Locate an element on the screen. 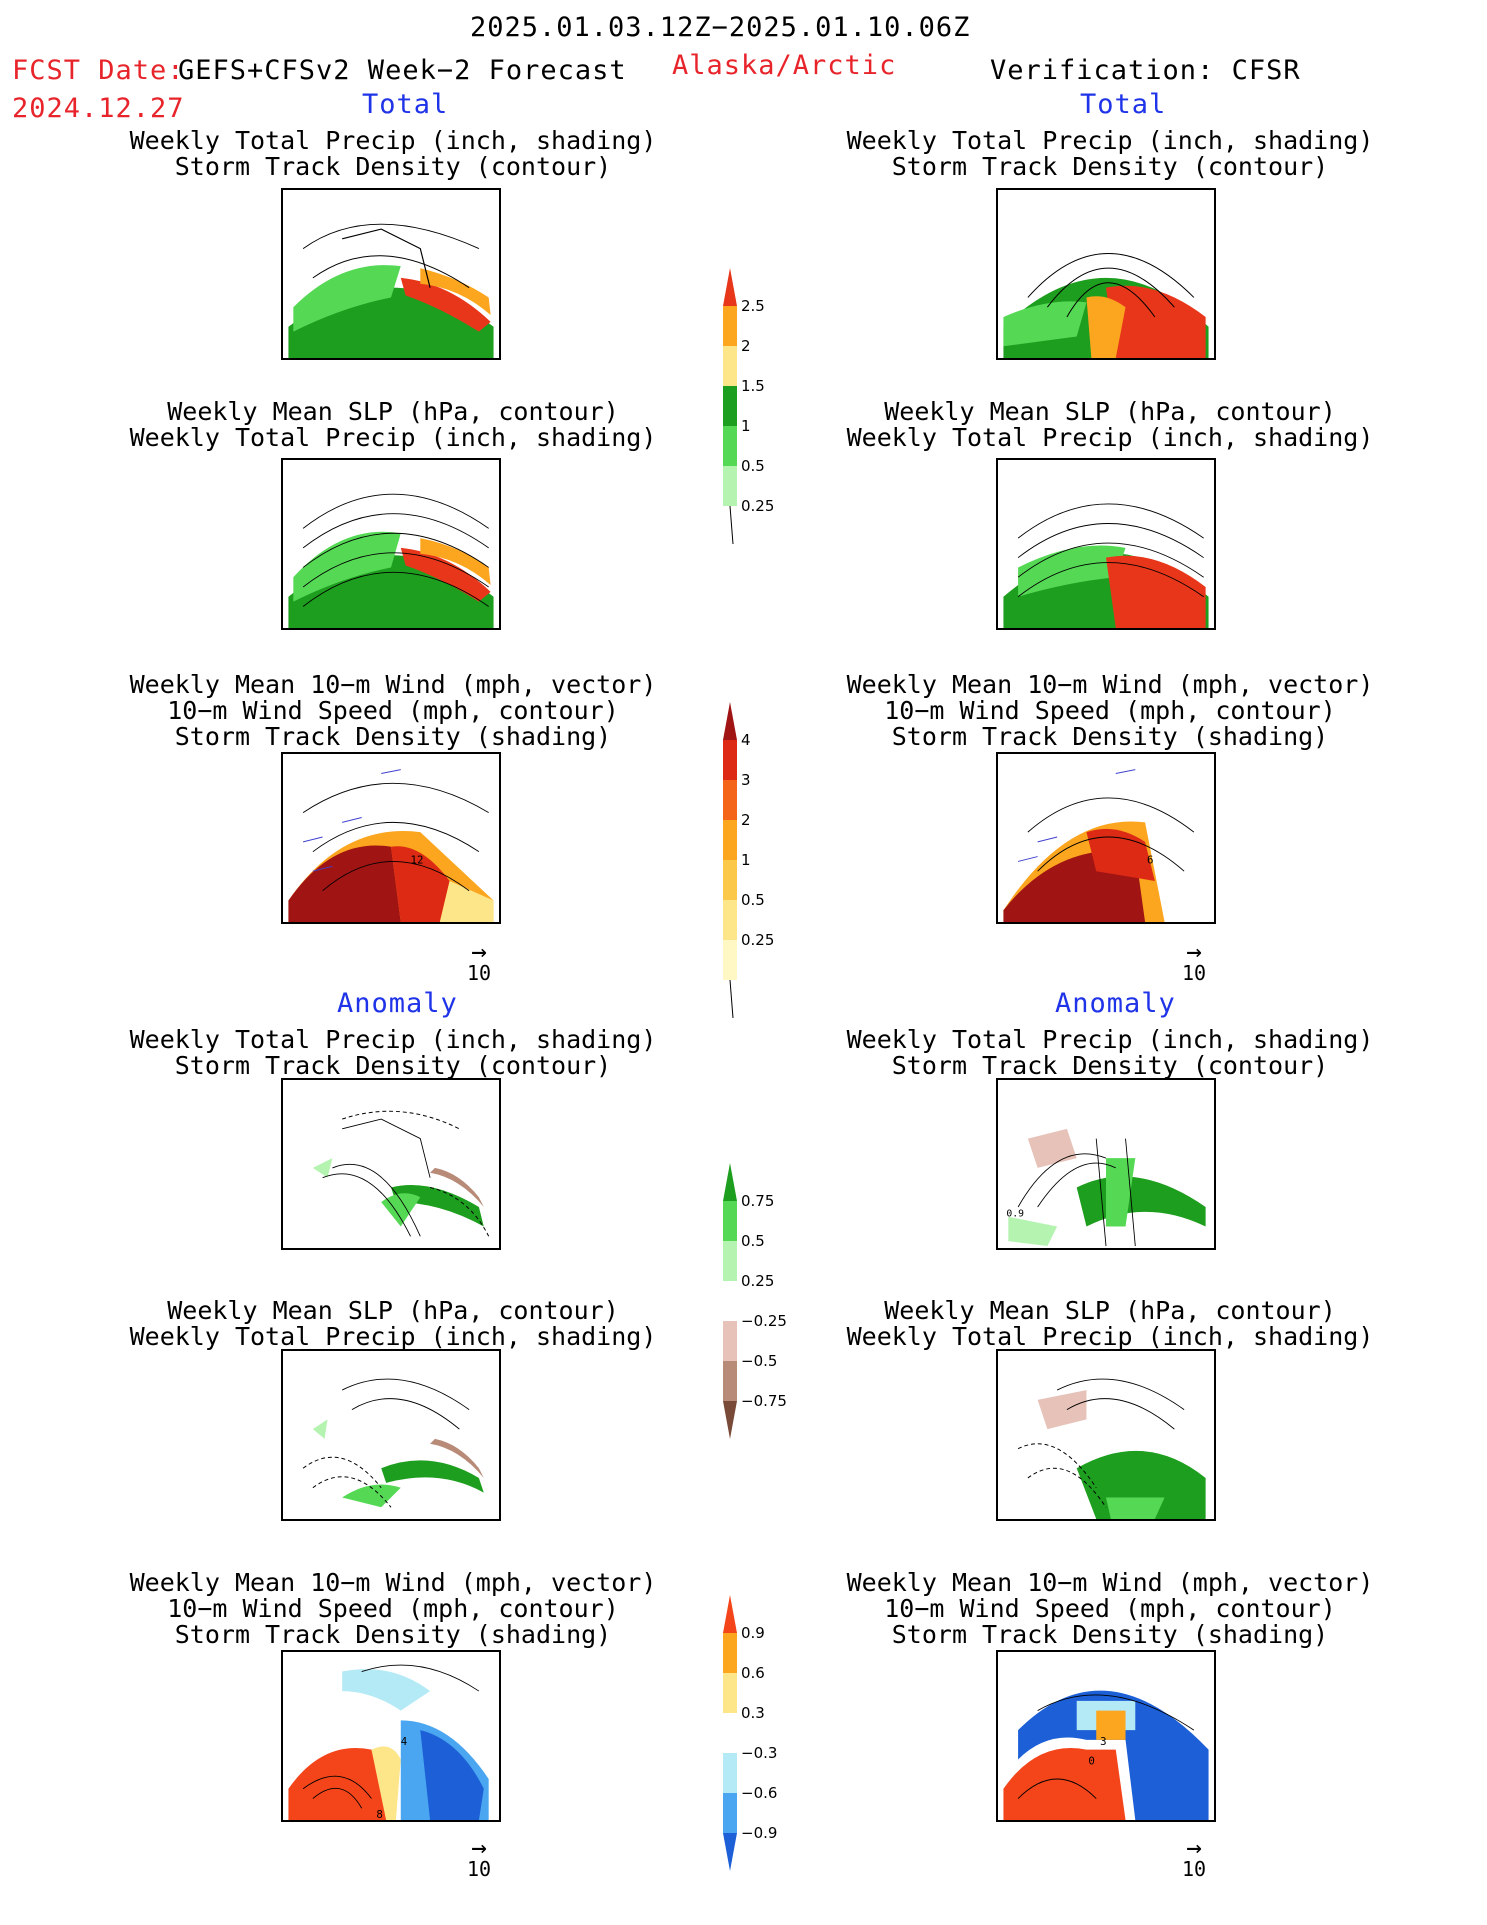 This screenshot has height=1925, width=1487. map-fc-wind-total: 12 is located at coordinates (391, 838).